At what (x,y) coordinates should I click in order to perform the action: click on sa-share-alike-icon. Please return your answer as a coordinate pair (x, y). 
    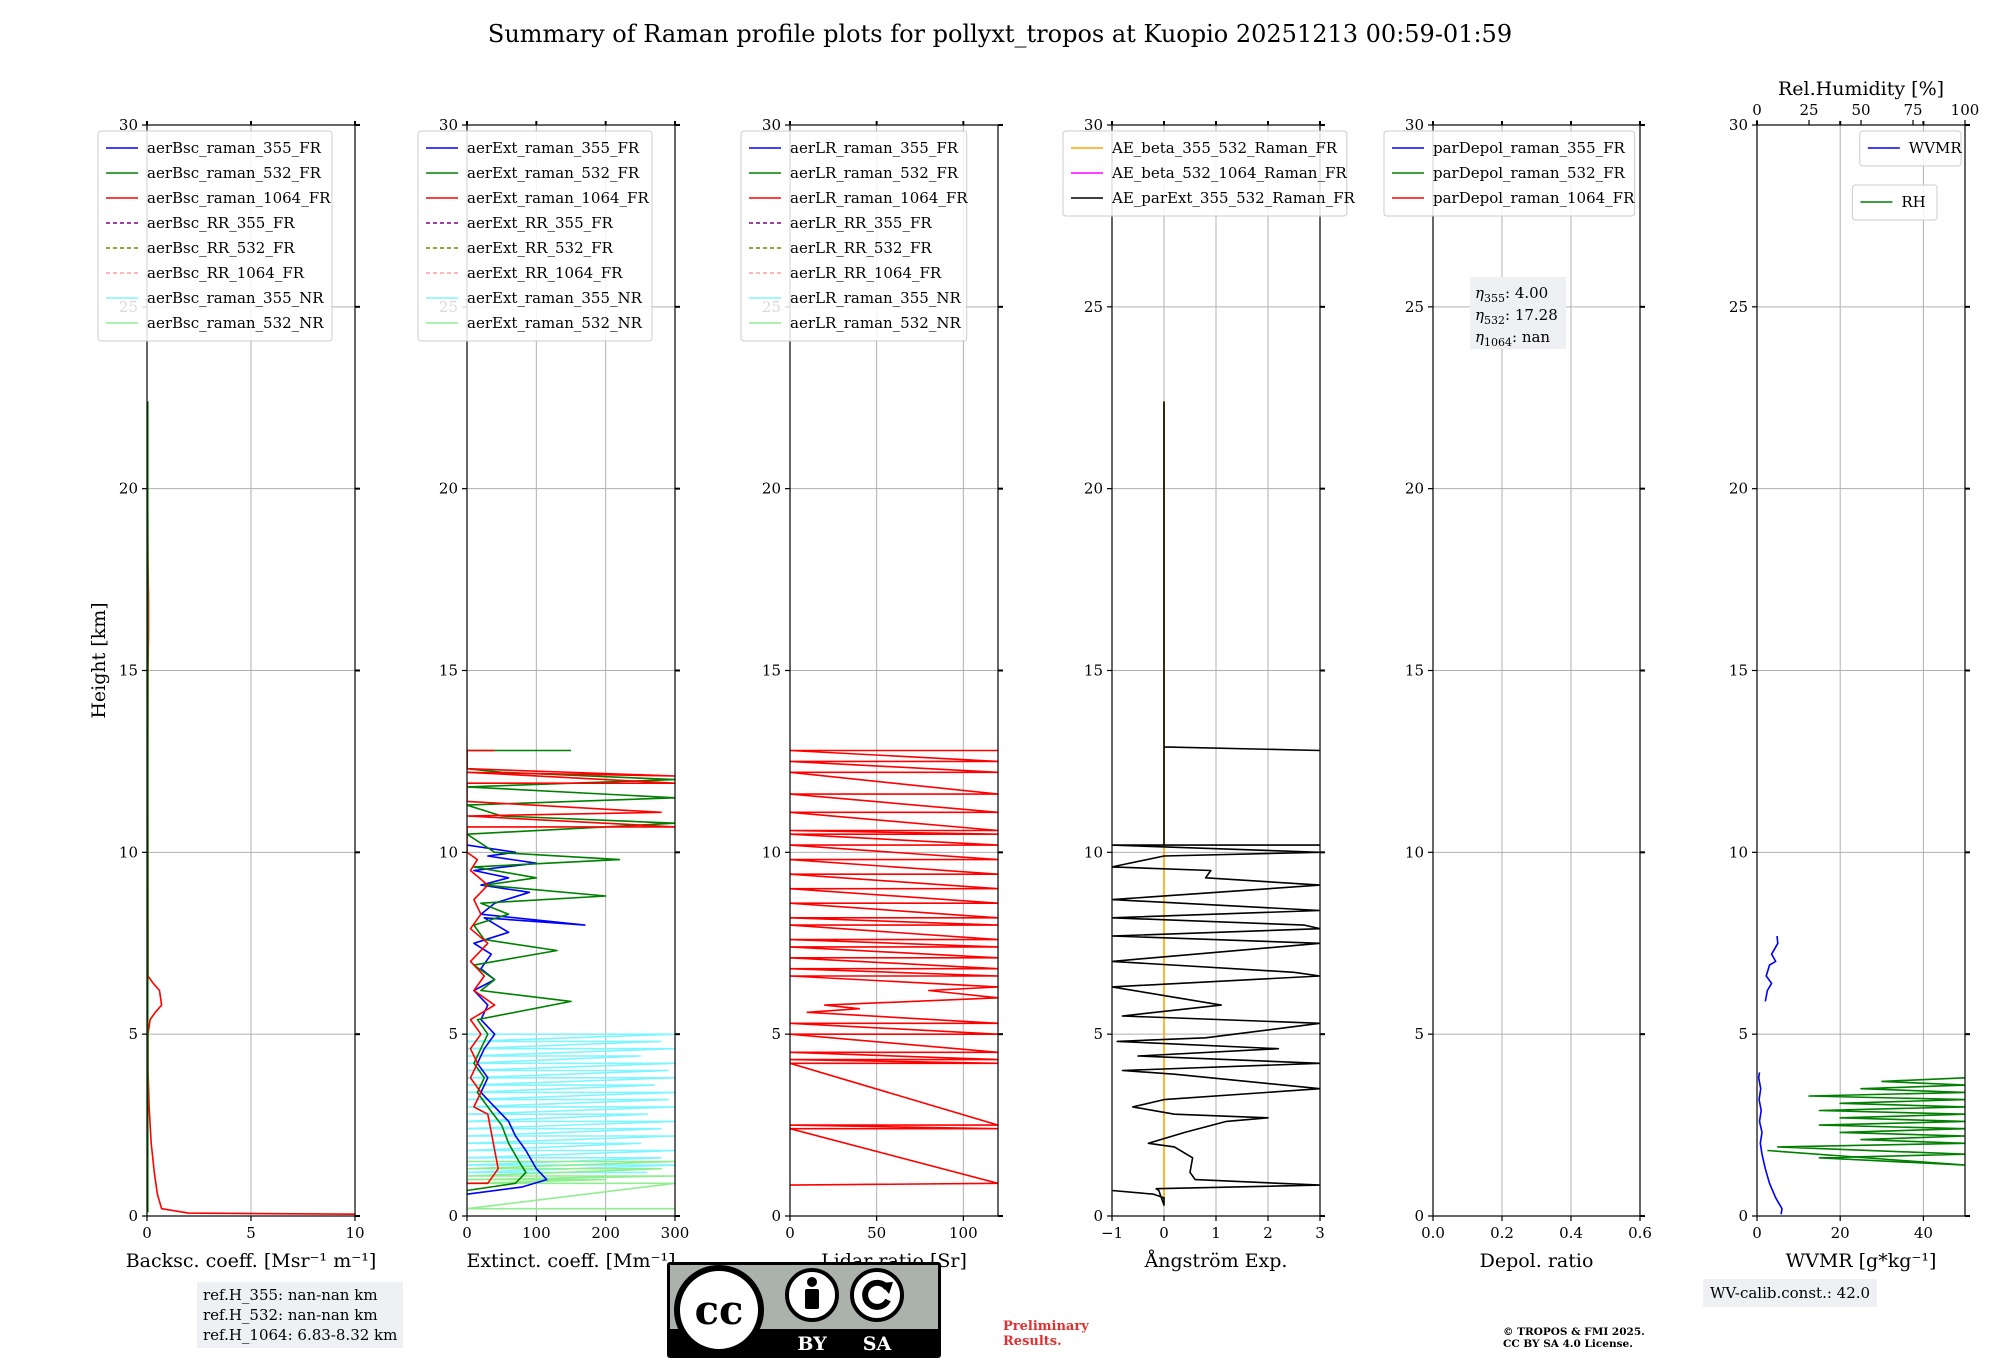
    Looking at the image, I should click on (877, 1295).